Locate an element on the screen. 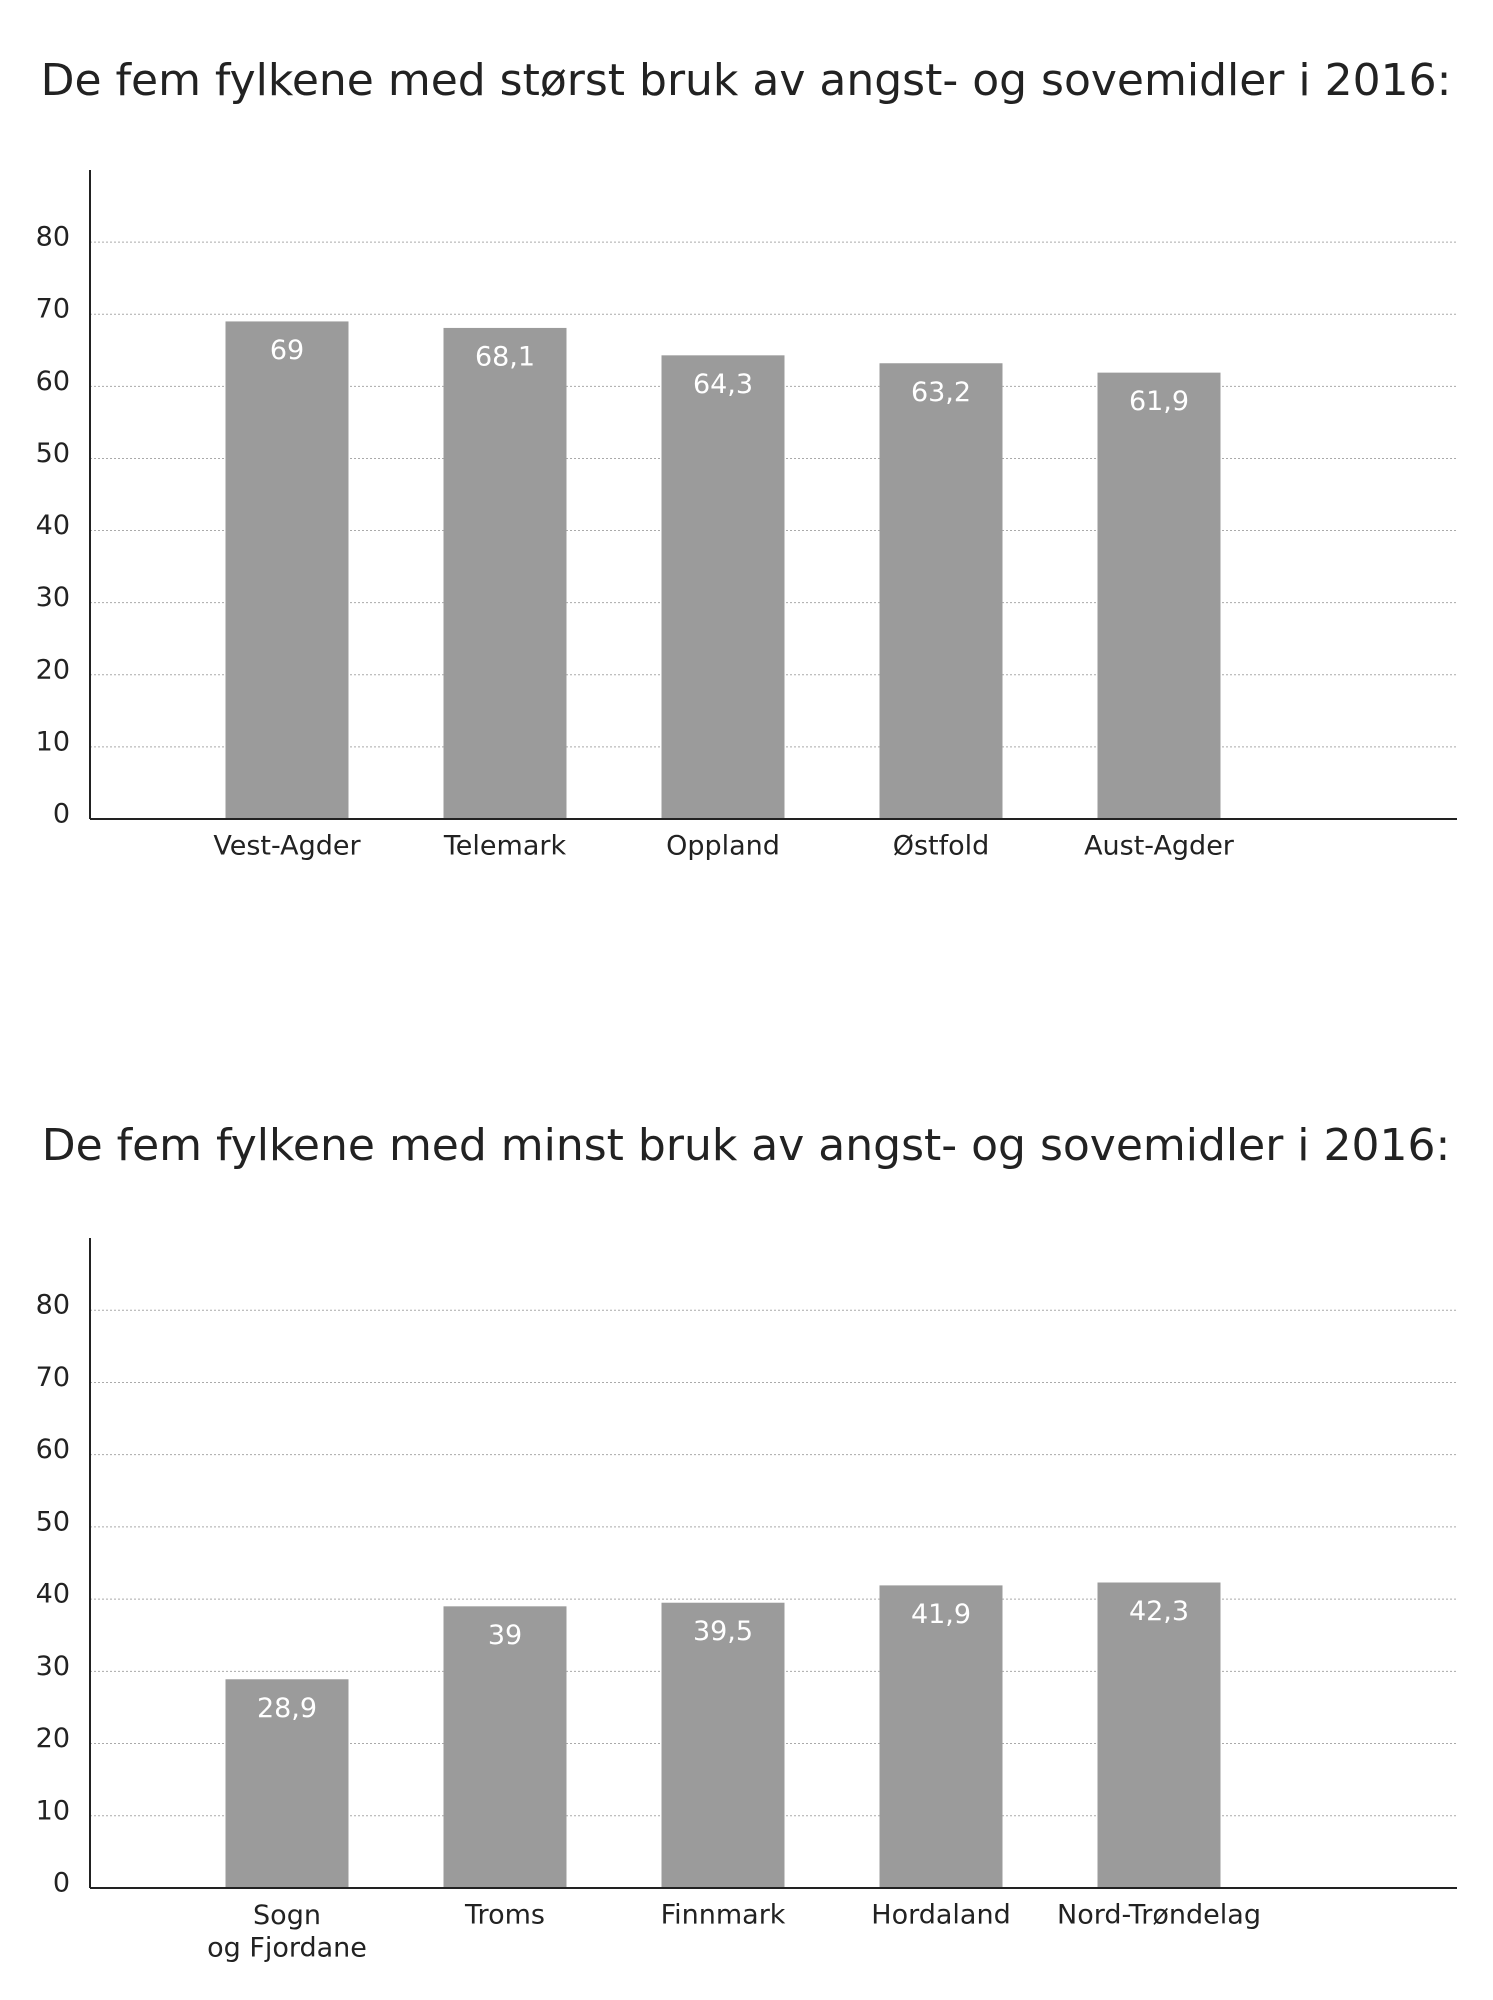 This screenshot has width=1493, height=2000. value-label: 61,9 is located at coordinates (1159, 401).